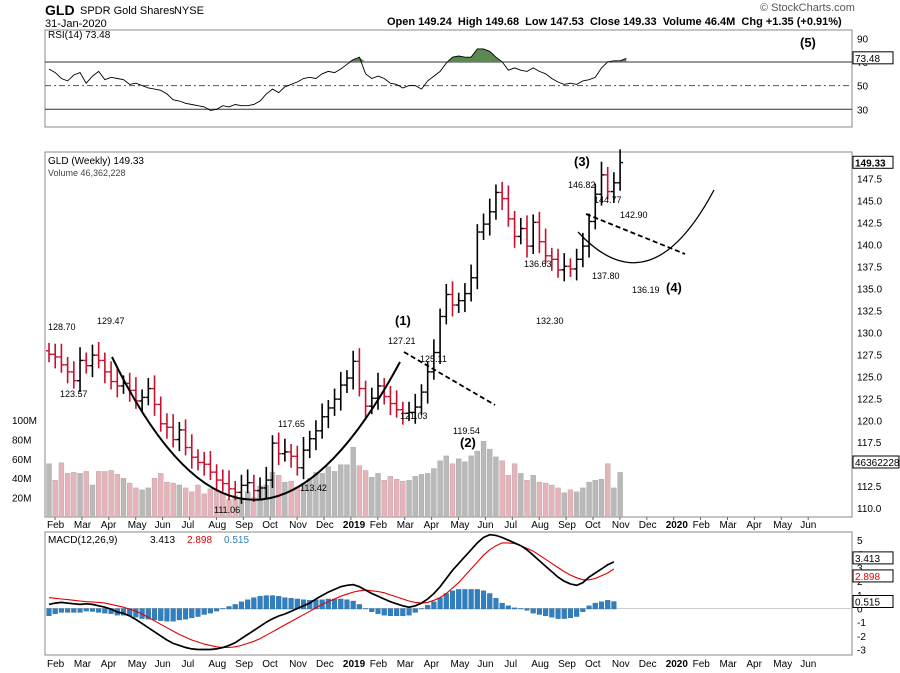 The height and width of the screenshot is (673, 900). I want to click on price-x-tick: Sep, so click(567, 525).